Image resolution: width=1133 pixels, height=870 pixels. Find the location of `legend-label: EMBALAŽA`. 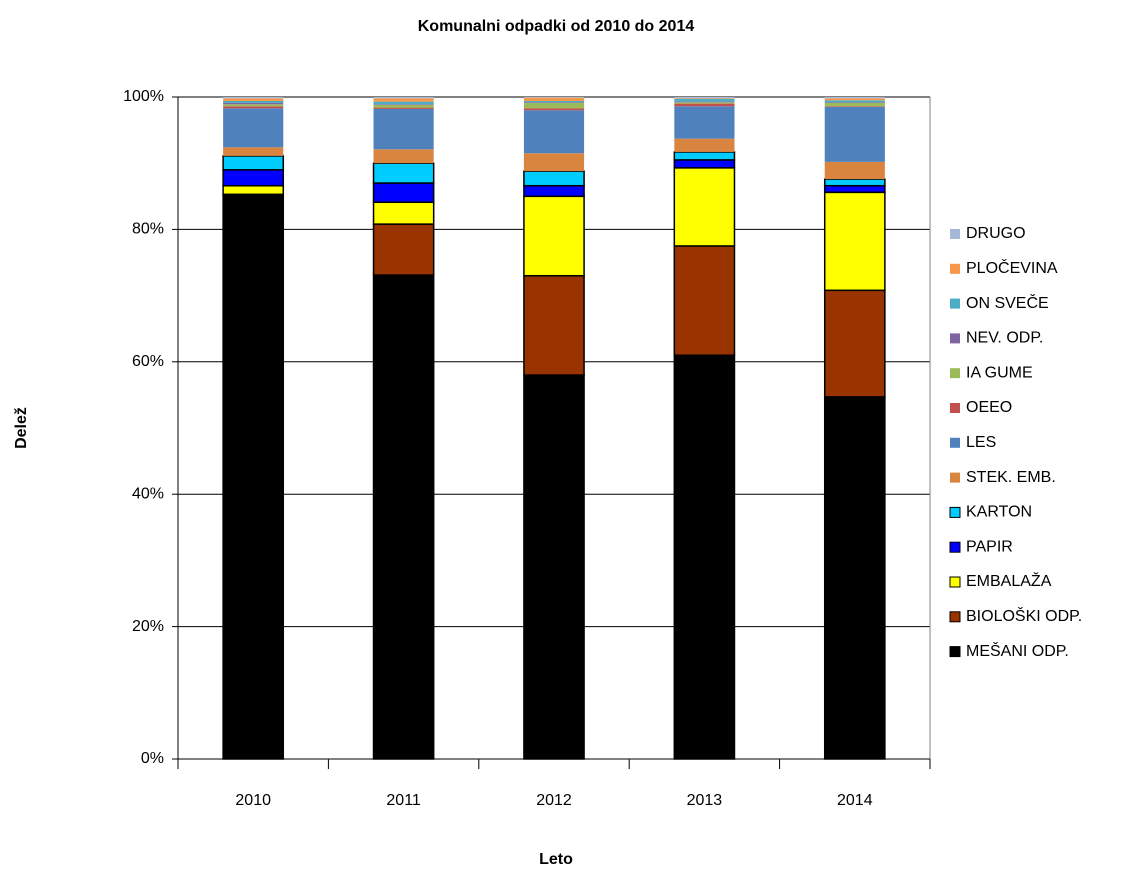

legend-label: EMBALAŽA is located at coordinates (1009, 580).